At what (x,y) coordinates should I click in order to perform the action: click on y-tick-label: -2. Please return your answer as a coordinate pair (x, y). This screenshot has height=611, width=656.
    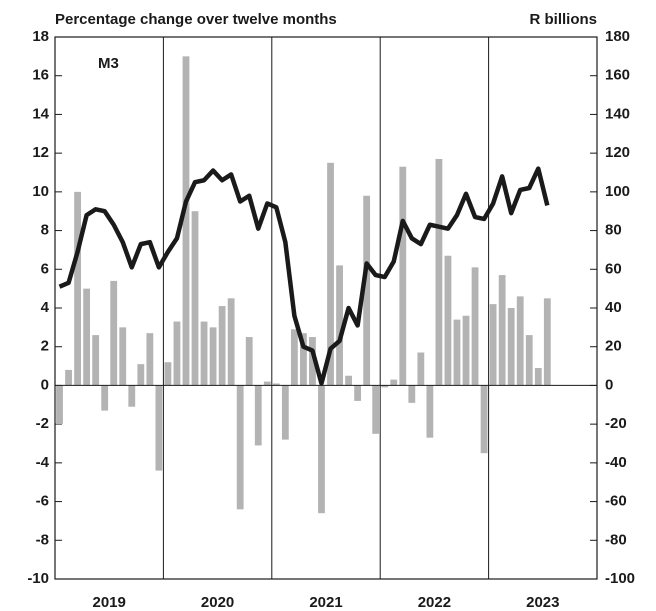
    Looking at the image, I should click on (42, 423).